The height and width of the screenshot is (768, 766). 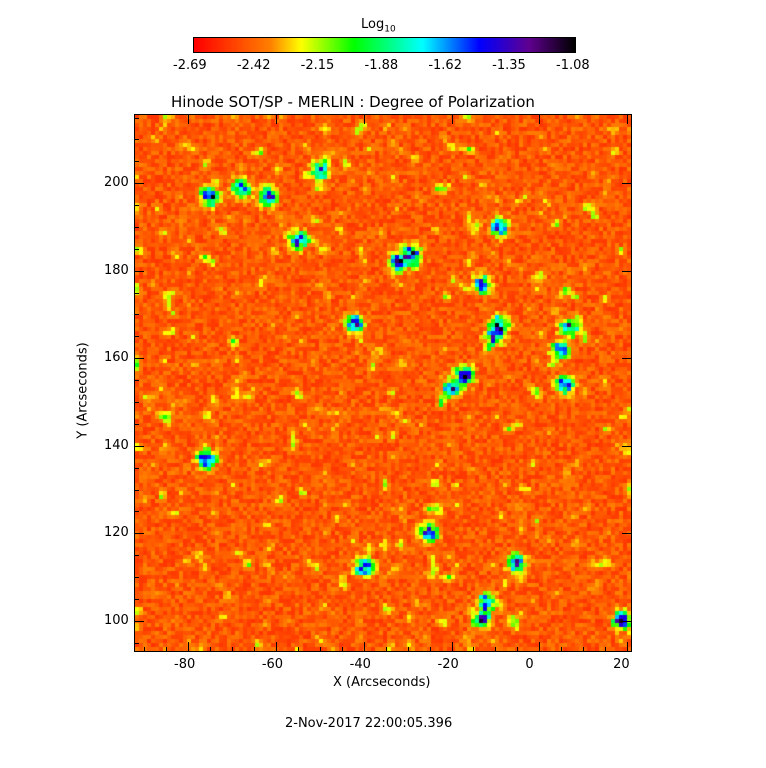 What do you see at coordinates (445, 65) in the screenshot?
I see `colorbar-tick-label: -1.62` at bounding box center [445, 65].